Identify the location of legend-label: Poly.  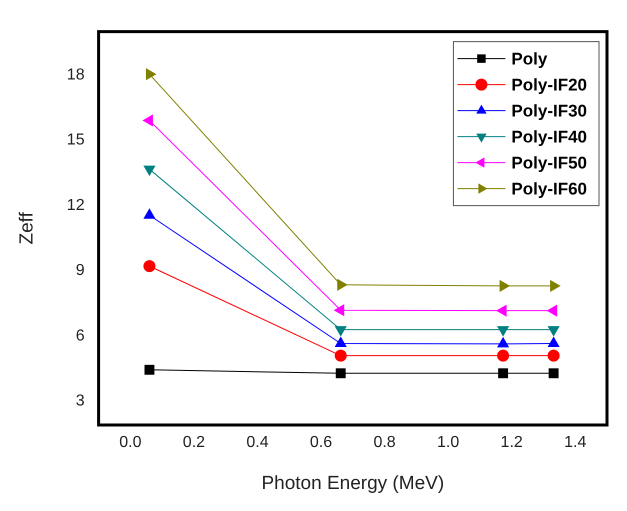
(529, 58).